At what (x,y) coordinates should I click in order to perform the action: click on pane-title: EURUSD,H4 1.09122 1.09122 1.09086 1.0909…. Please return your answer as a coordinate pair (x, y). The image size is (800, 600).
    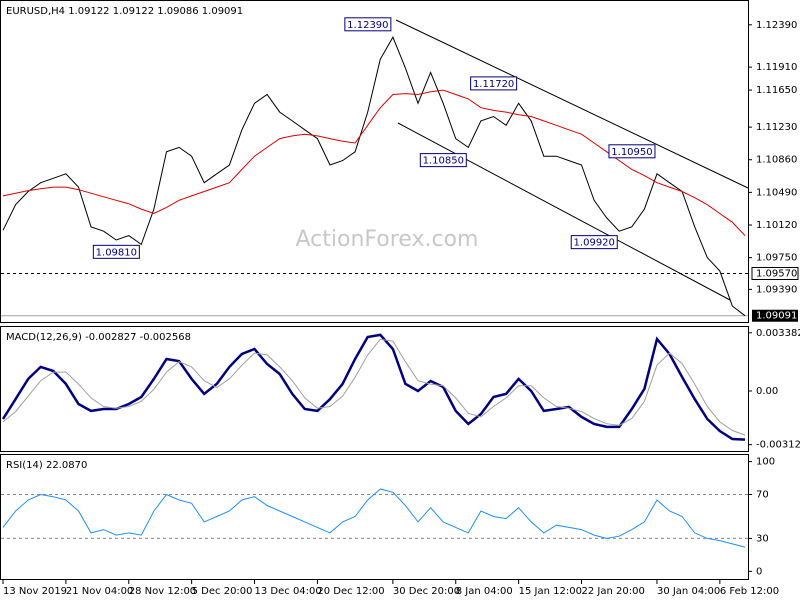
    Looking at the image, I should click on (124, 11).